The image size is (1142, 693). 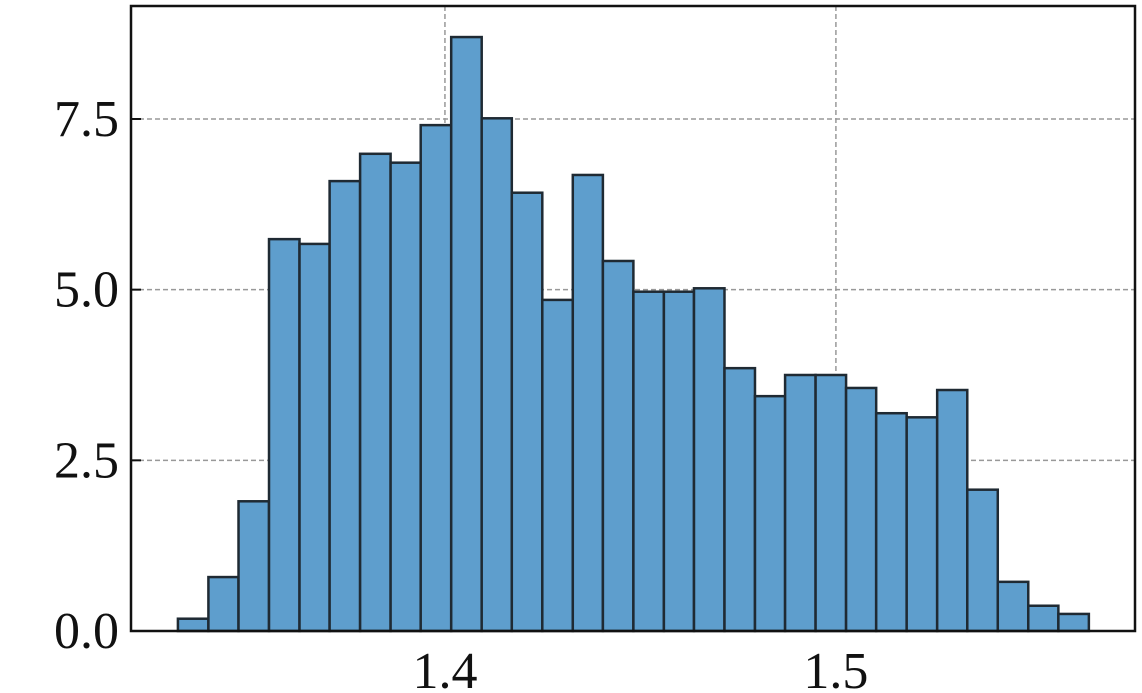 What do you see at coordinates (86, 460) in the screenshot?
I see `y-tick-label: 2.5` at bounding box center [86, 460].